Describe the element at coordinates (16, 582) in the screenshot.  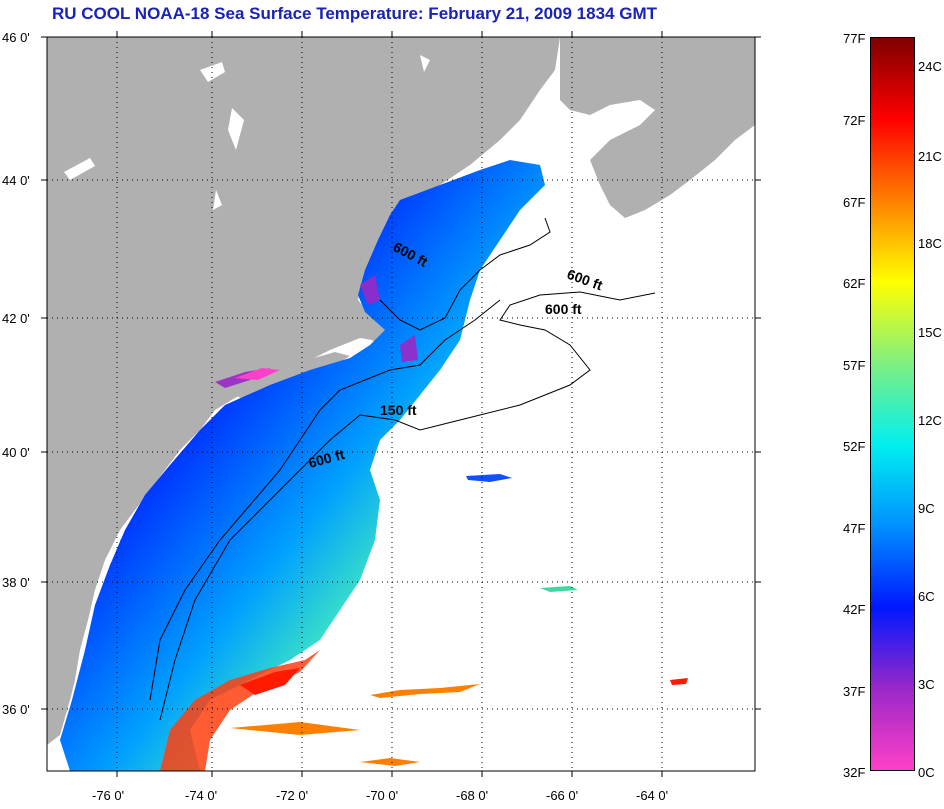
I see `lat-label: 38 0'` at that location.